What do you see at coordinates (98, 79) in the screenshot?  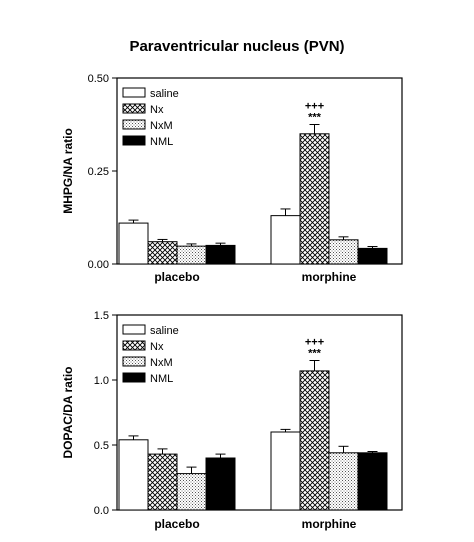 I see `y-tick-label: 0.50` at bounding box center [98, 79].